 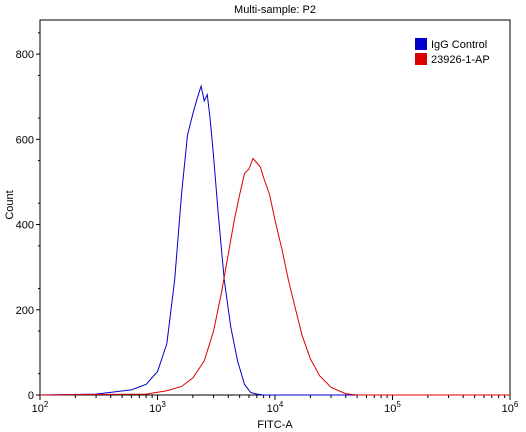 I want to click on y-tick-label: 200, so click(x=25, y=311).